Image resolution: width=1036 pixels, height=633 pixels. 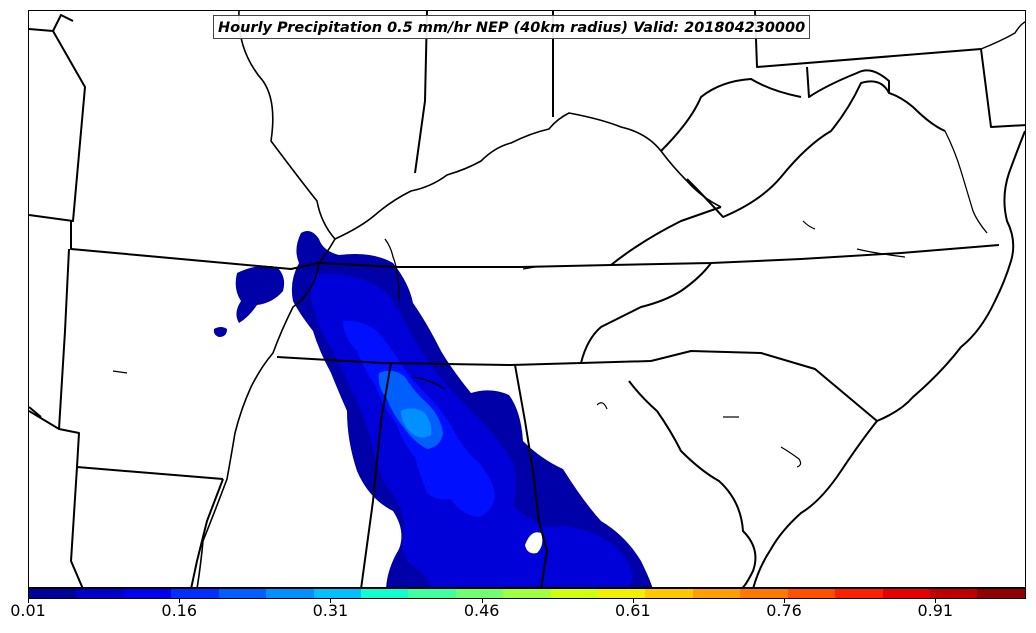 I want to click on colorbar-tick-label: 0.16, so click(x=179, y=610).